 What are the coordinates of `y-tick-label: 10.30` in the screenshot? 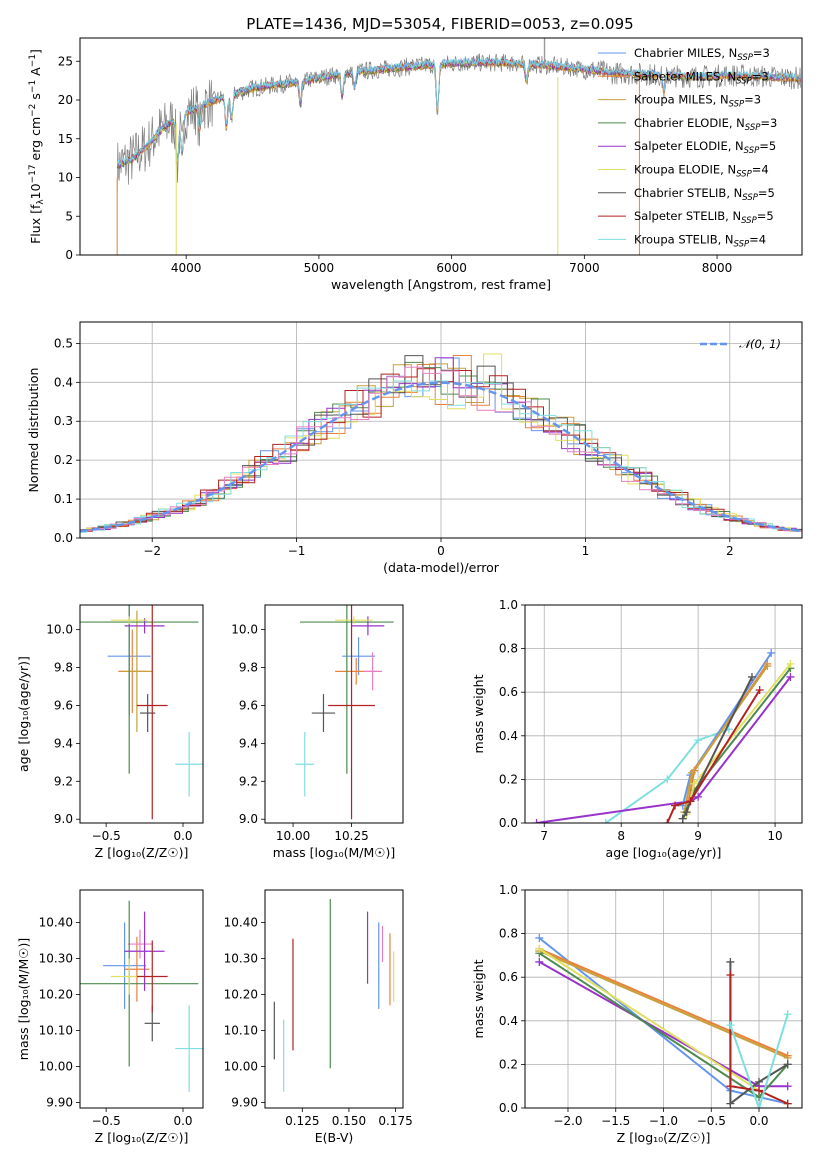 It's located at (56, 958).